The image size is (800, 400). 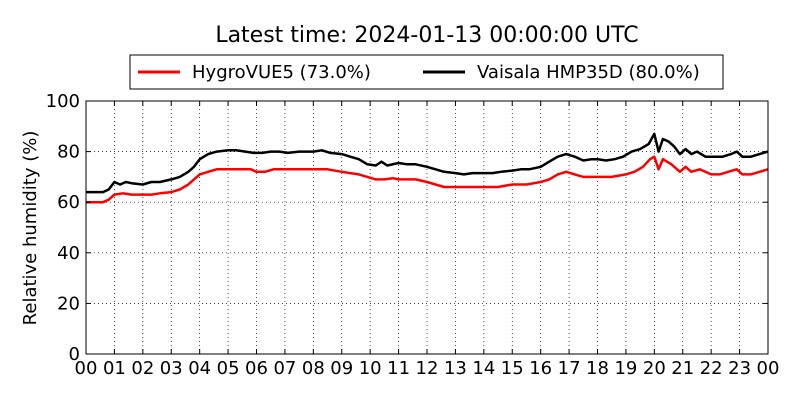 What do you see at coordinates (682, 368) in the screenshot?
I see `x-tick-label: 21` at bounding box center [682, 368].